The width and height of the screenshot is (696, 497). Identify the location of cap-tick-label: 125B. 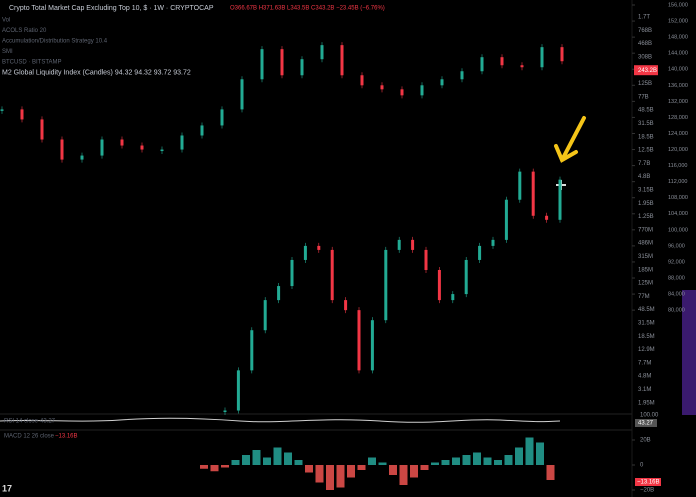
(645, 84).